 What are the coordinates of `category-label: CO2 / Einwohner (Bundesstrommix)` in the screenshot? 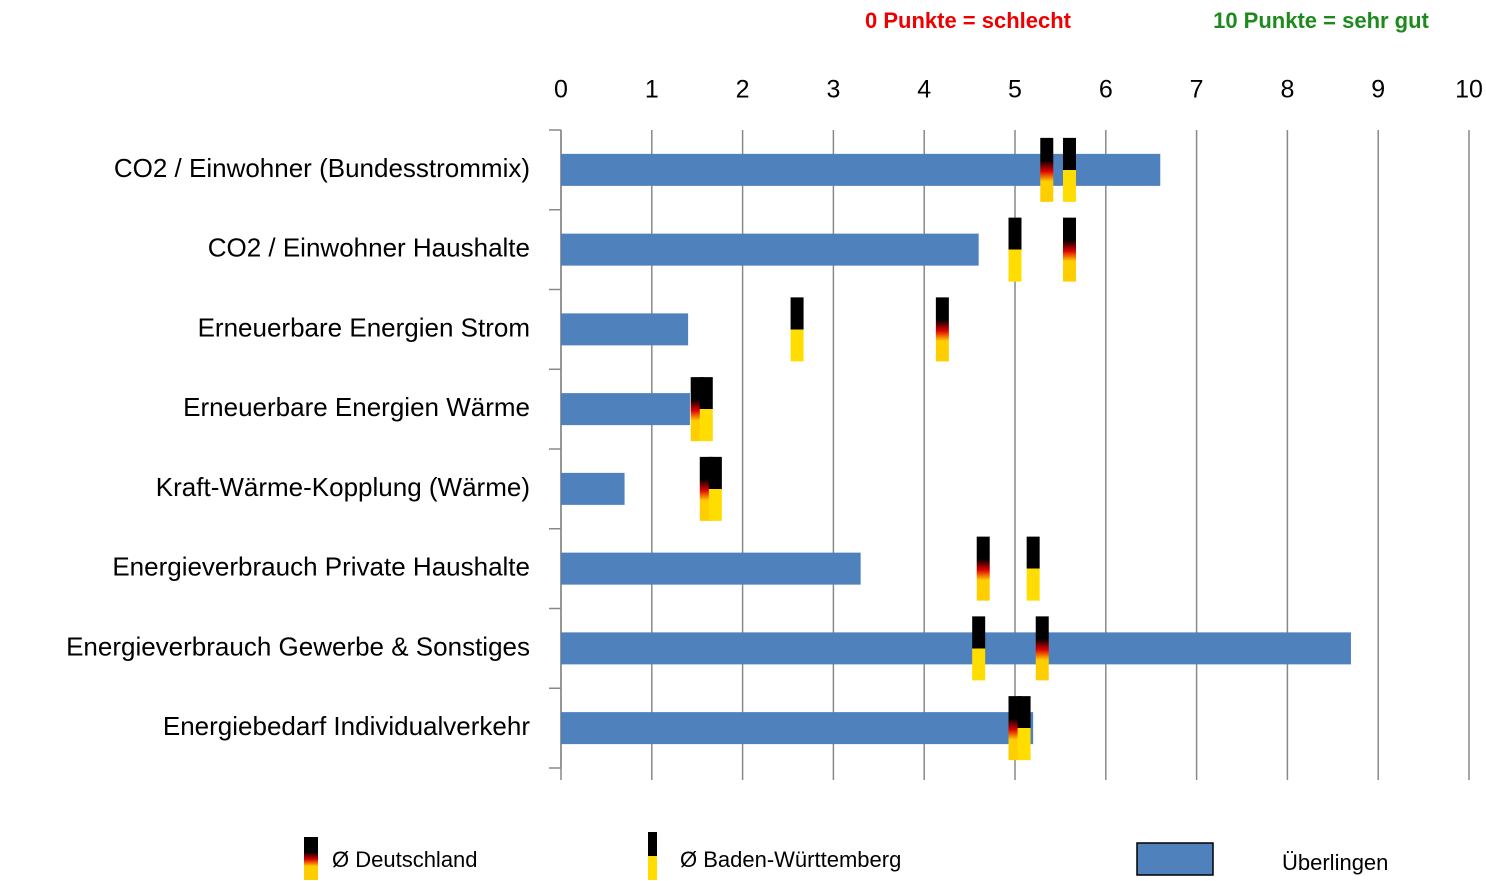 It's located at (322, 168).